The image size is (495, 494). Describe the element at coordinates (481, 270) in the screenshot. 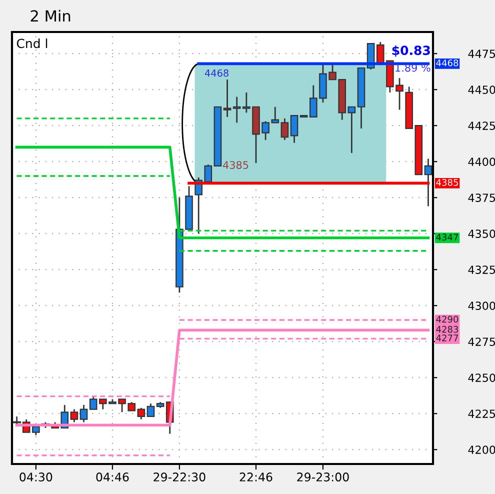

I see `y-tick-label: 4325` at that location.